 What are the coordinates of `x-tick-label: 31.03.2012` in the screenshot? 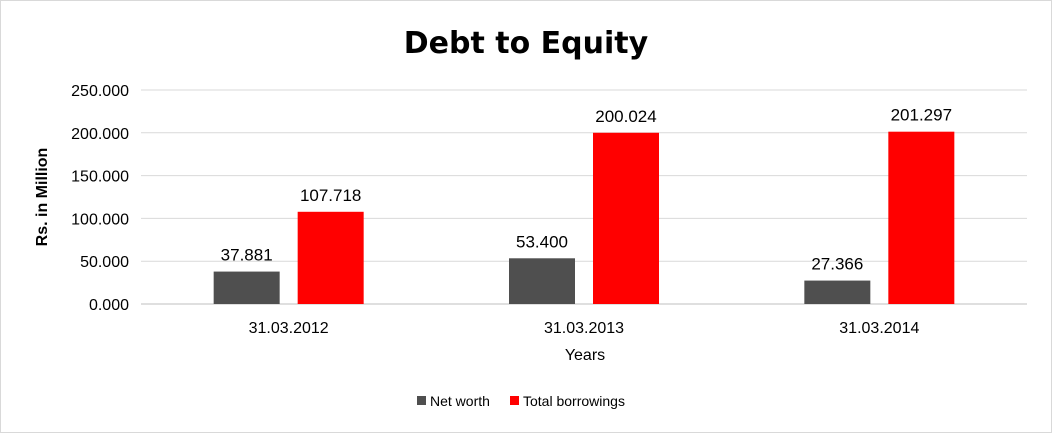 It's located at (289, 328).